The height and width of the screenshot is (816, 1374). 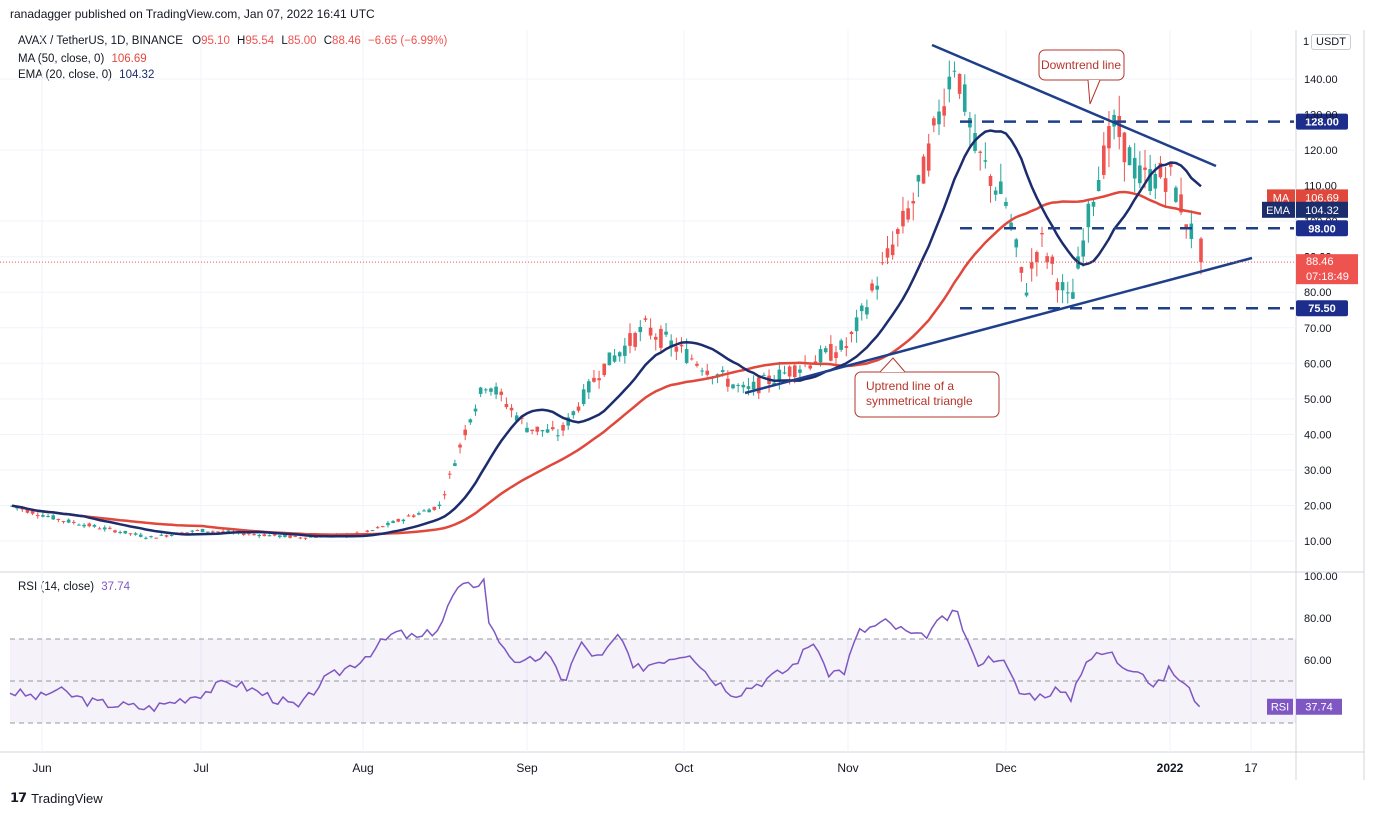 What do you see at coordinates (1306, 42) in the screenshot?
I see `scale-mode: 1` at bounding box center [1306, 42].